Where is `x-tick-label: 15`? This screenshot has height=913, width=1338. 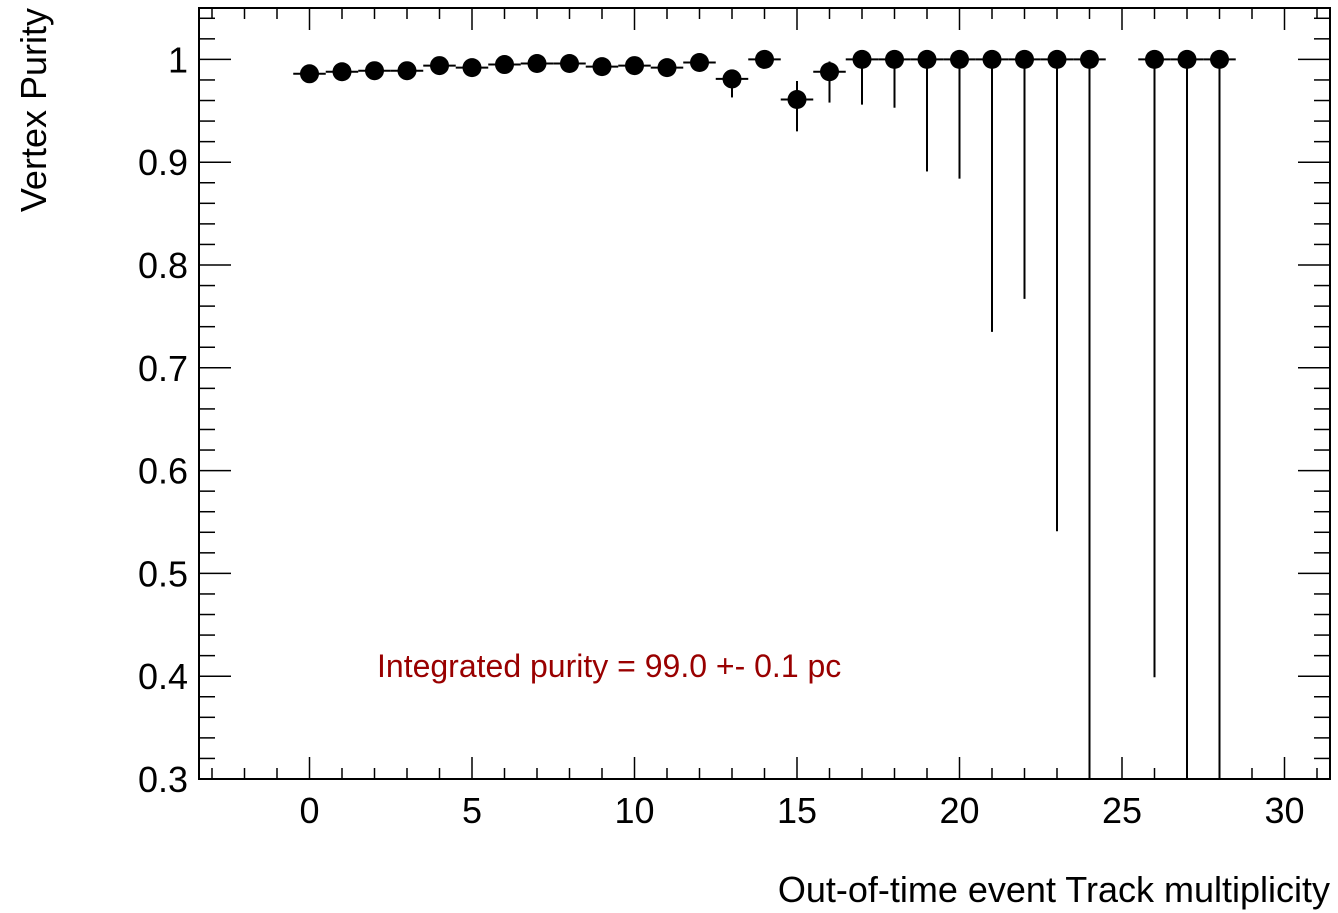 x-tick-label: 15 is located at coordinates (797, 810).